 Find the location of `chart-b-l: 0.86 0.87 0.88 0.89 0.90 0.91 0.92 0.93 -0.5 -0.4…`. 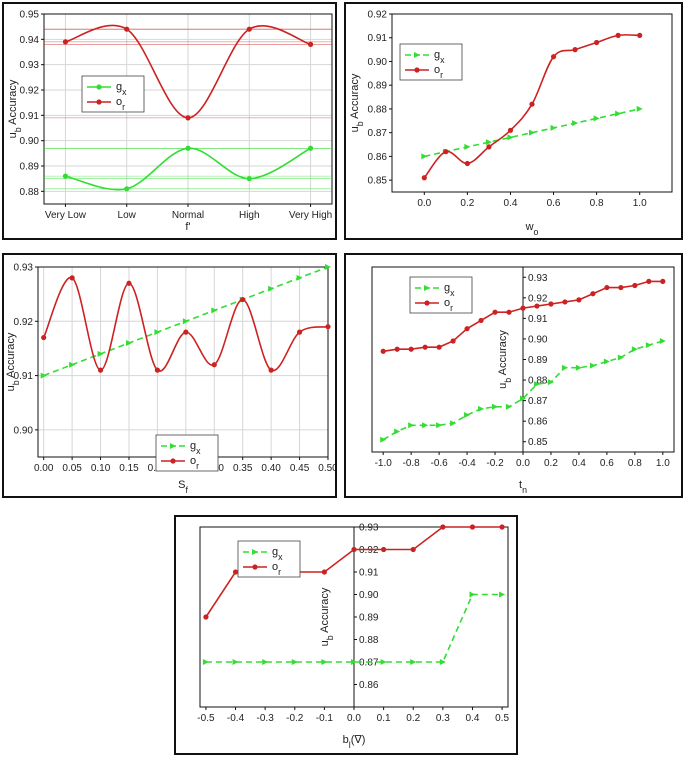

chart-b-l: 0.86 0.87 0.88 0.89 0.90 0.91 0.92 0.93 -0.5 -0.4… is located at coordinates (353, 637).